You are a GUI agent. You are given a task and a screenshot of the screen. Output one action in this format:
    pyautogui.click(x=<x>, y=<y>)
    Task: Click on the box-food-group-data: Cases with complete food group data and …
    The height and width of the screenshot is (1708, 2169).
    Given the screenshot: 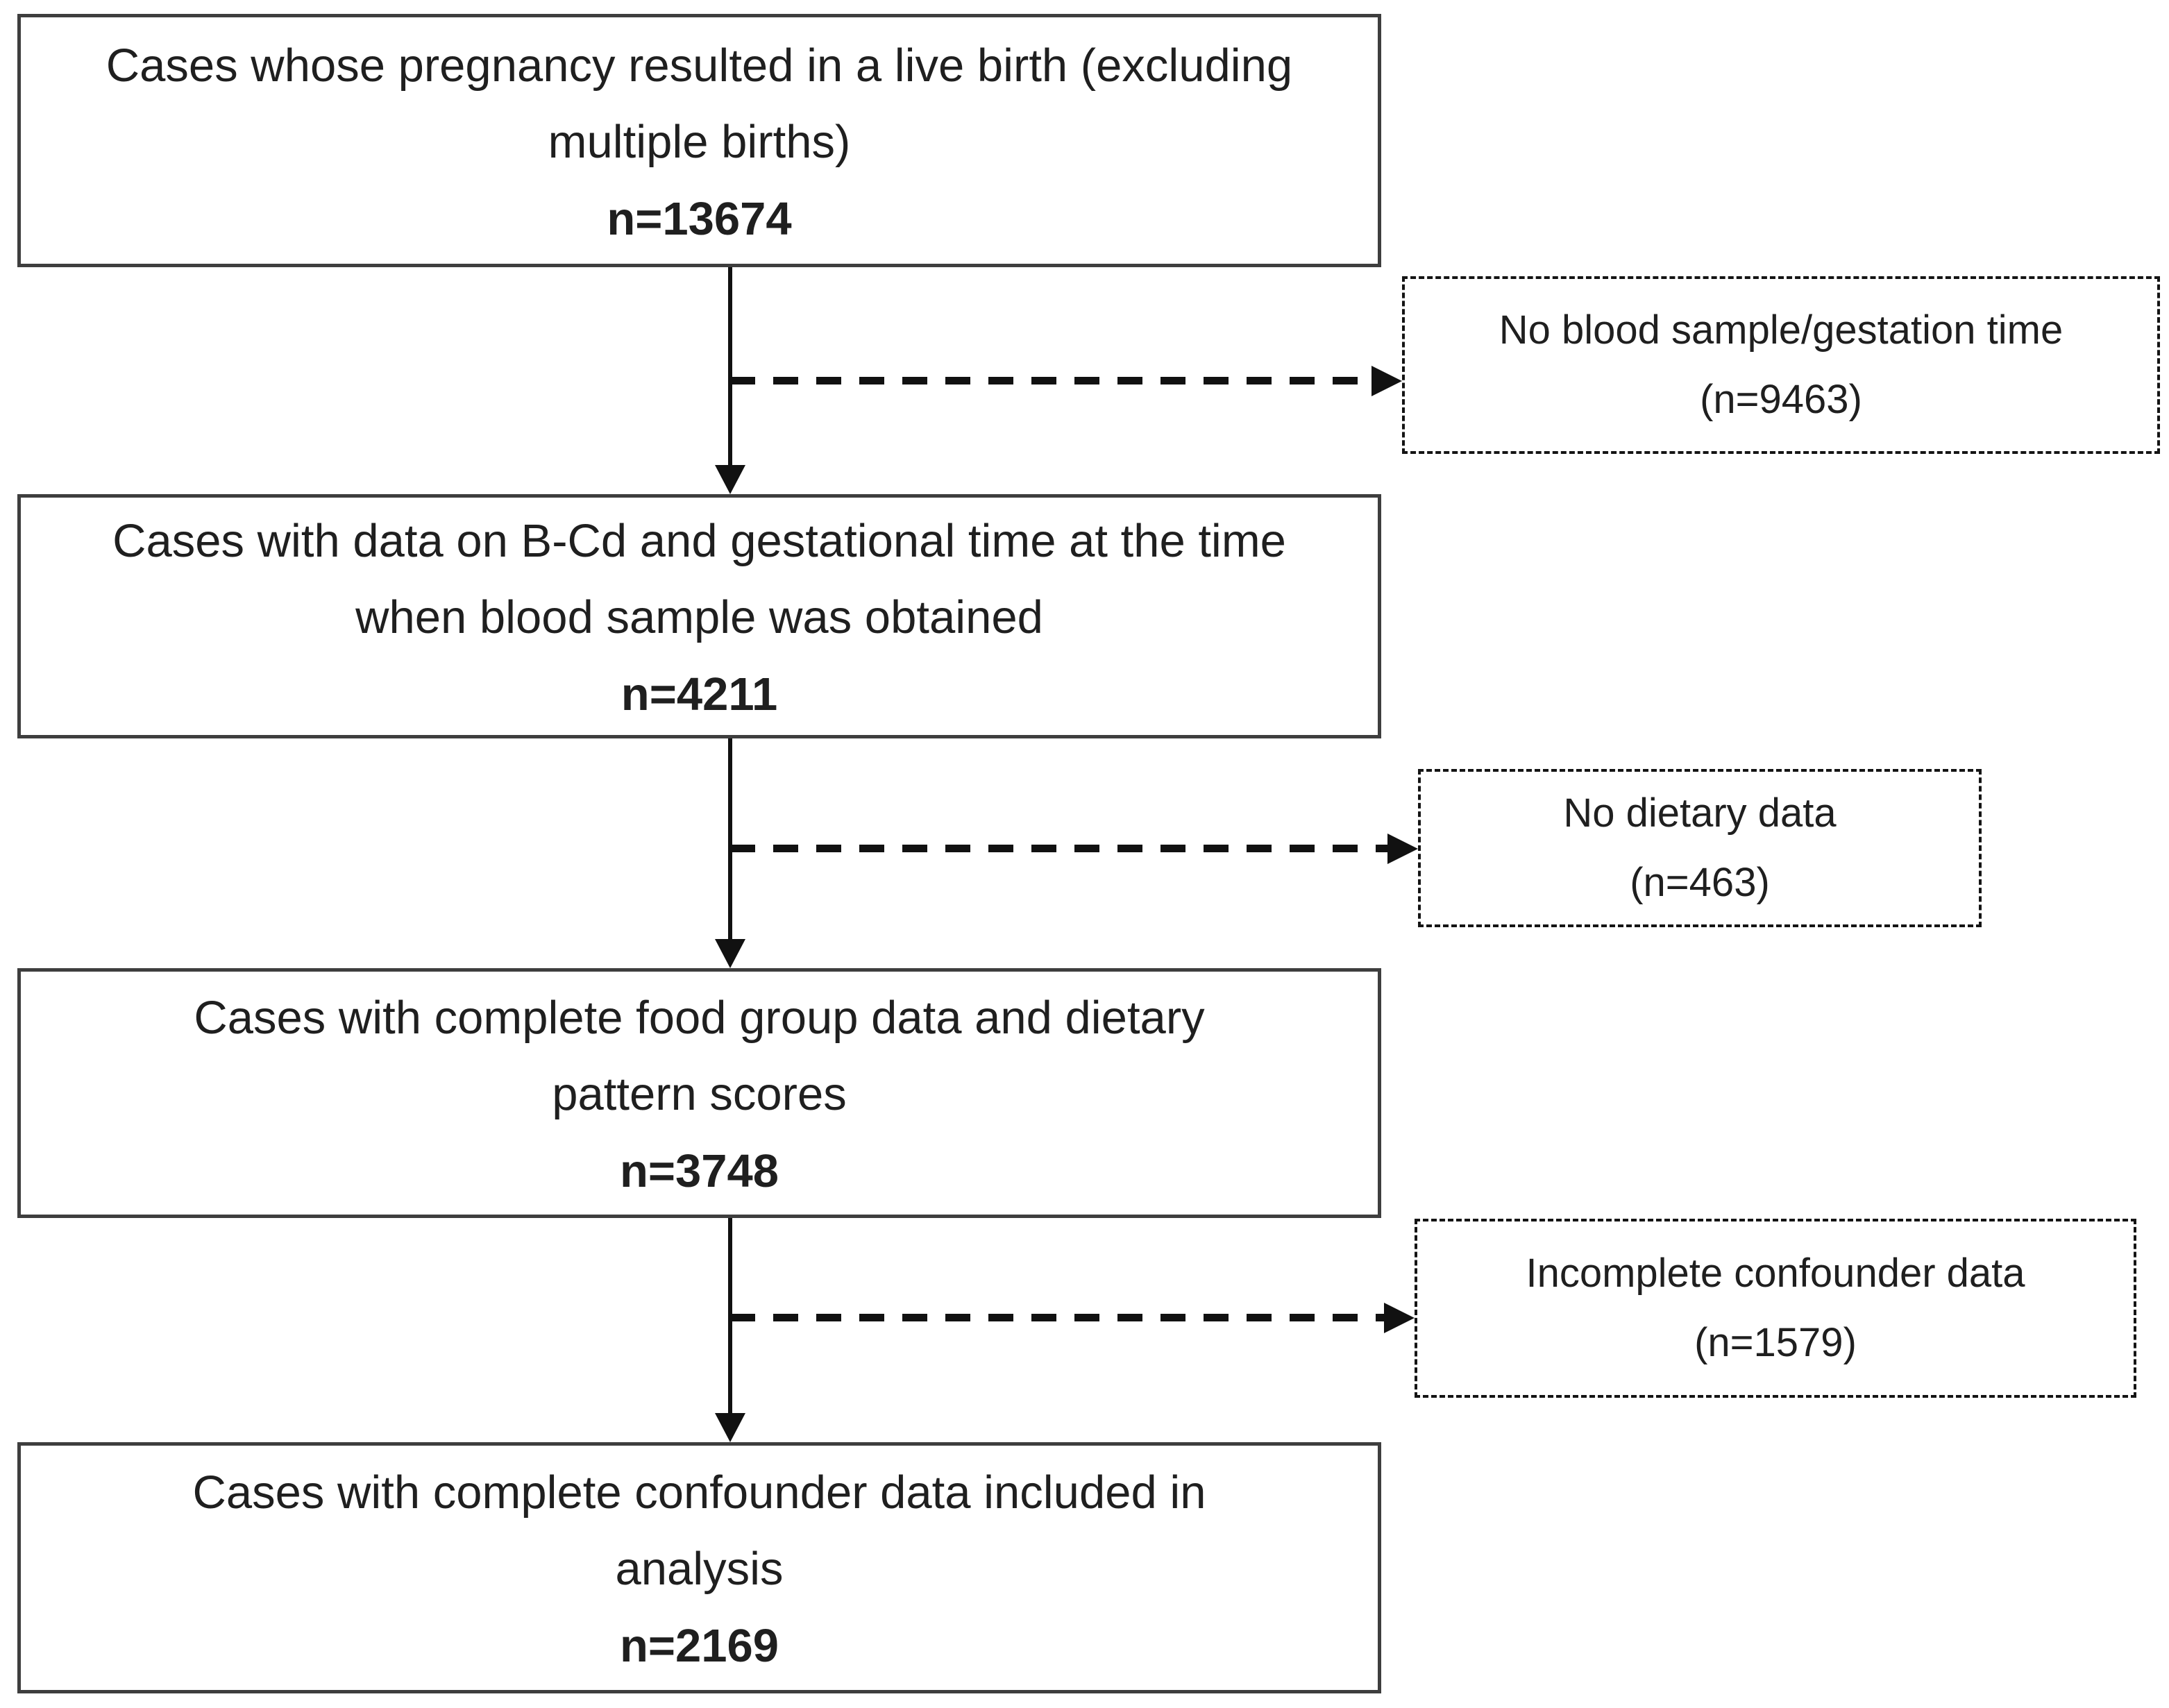 What is the action you would take?
    pyautogui.click(x=699, y=1093)
    